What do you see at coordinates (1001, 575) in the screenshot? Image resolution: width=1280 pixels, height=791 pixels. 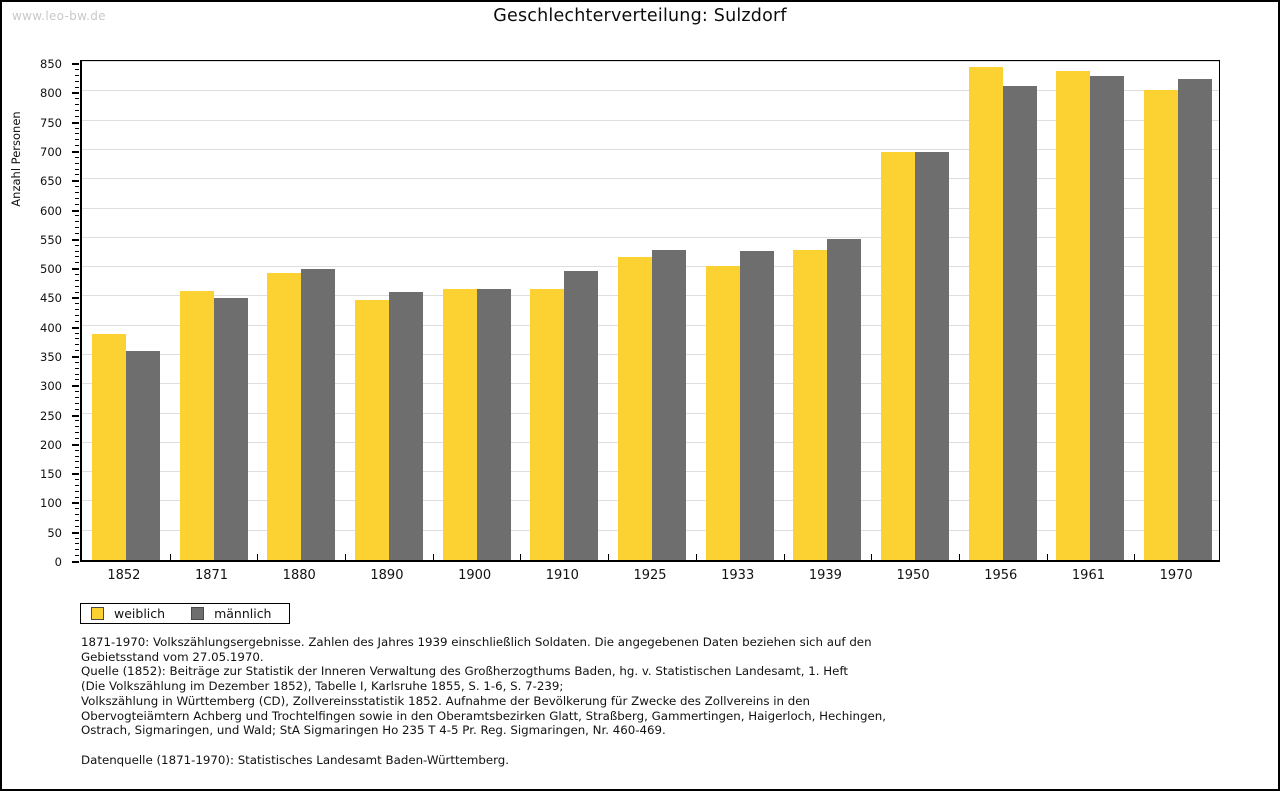 I see `x-label-1956: 1956` at bounding box center [1001, 575].